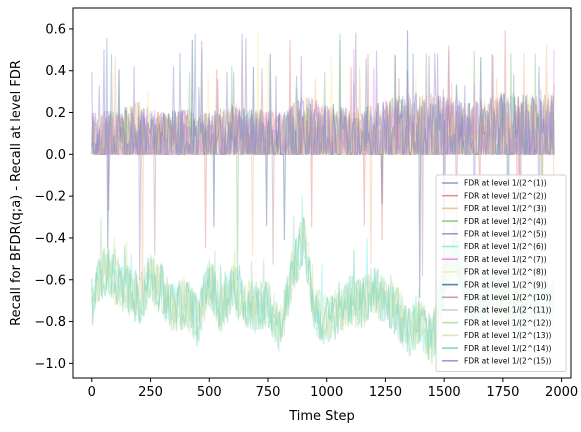 The image size is (581, 432). I want to click on x-axis: 0 250 500 750 1000 1250 1500 1750 2000, so click(333, 389).